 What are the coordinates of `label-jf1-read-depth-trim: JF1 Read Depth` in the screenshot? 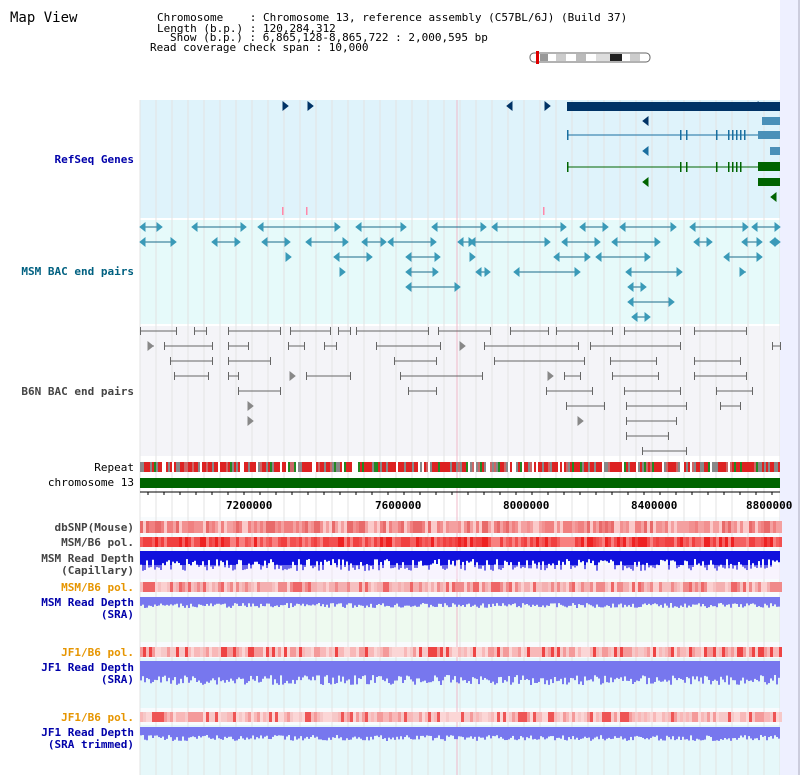 It's located at (87, 732).